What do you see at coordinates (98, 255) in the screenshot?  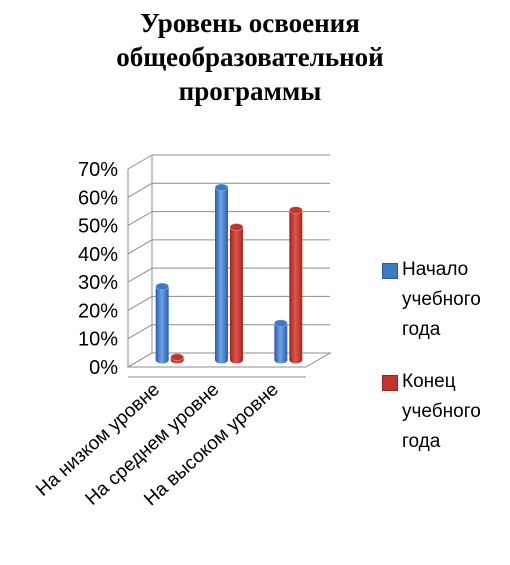 I see `y-tick-label: 40%` at bounding box center [98, 255].